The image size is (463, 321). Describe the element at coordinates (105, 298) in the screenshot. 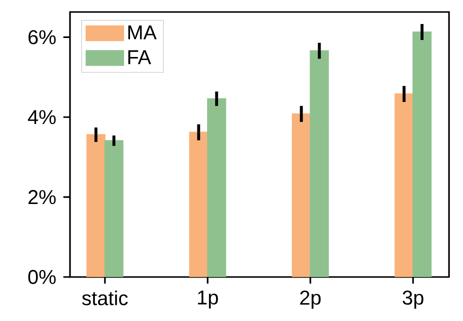

I see `x-tick-label: static` at that location.